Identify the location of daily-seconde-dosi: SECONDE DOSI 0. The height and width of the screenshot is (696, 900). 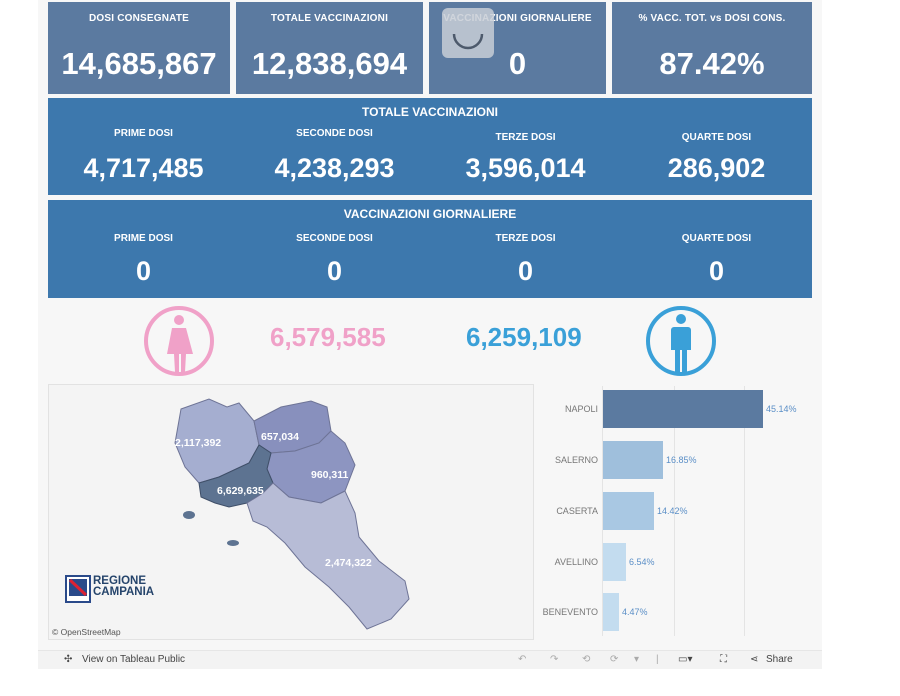
(334, 260).